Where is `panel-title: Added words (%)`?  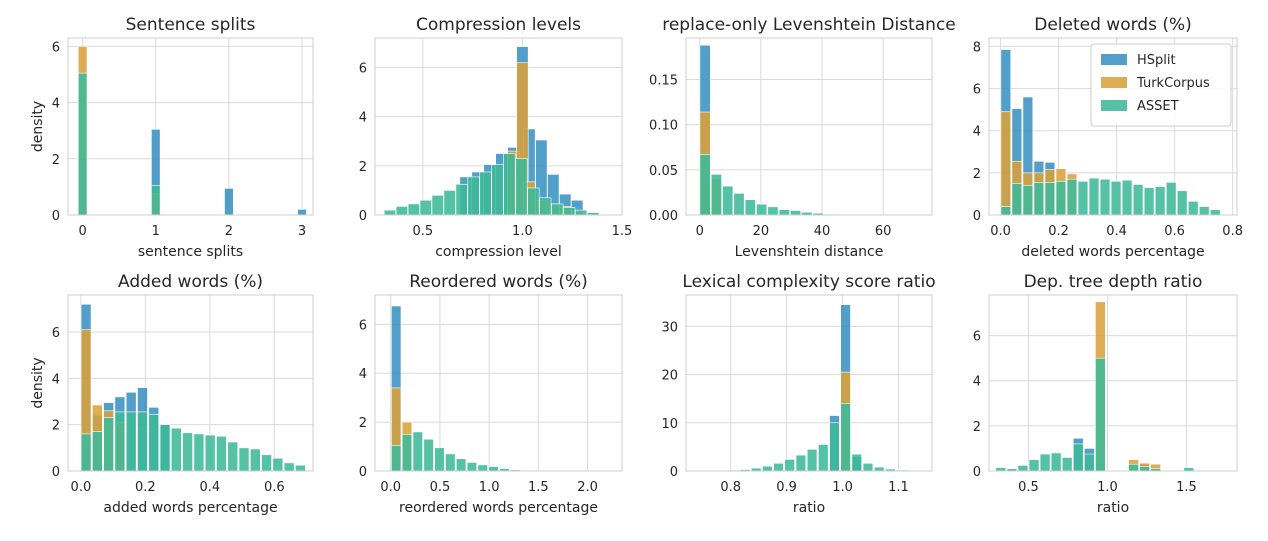
panel-title: Added words (%) is located at coordinates (190, 282).